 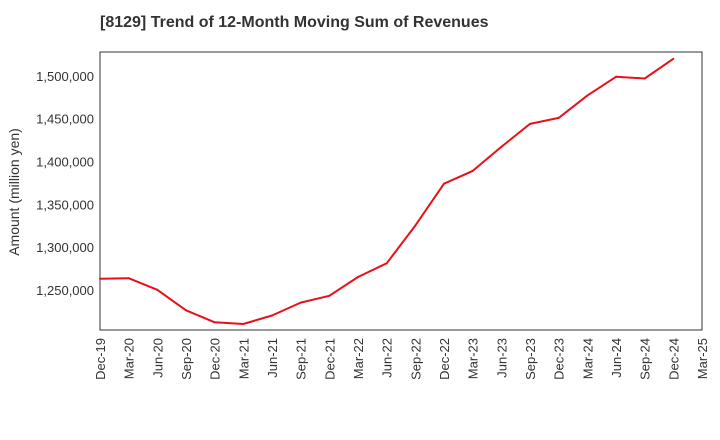 I want to click on x-tick-label: Mar-24, so click(x=587, y=358).